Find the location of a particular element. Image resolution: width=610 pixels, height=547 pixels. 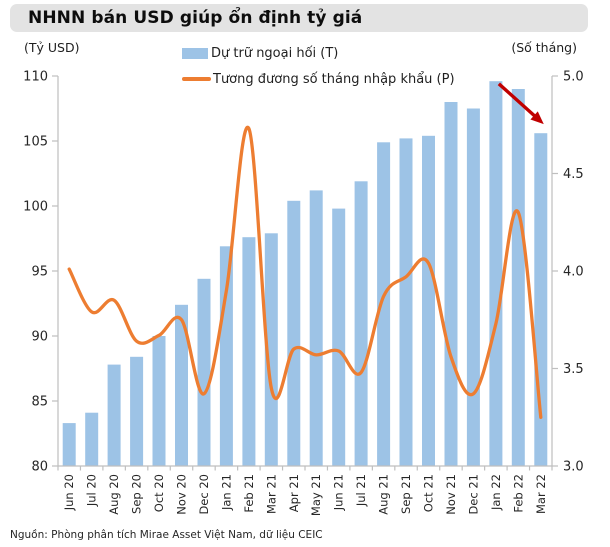

trend-arrow is located at coordinates (518, 101).